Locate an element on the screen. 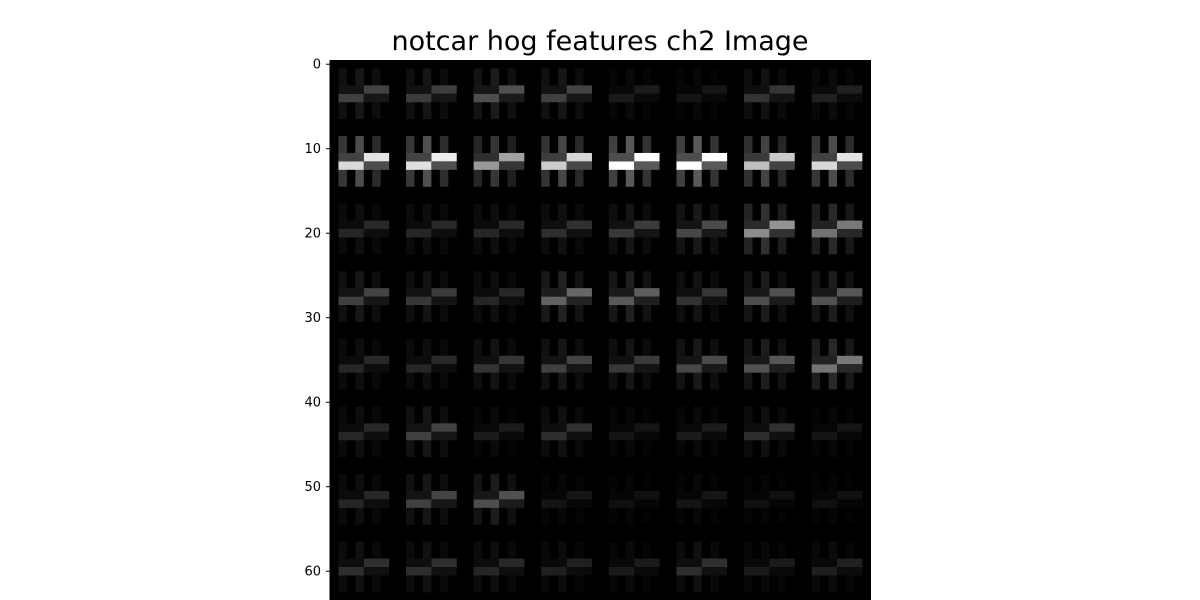 The image size is (1200, 600). y-tick-label: 50 is located at coordinates (312, 487).